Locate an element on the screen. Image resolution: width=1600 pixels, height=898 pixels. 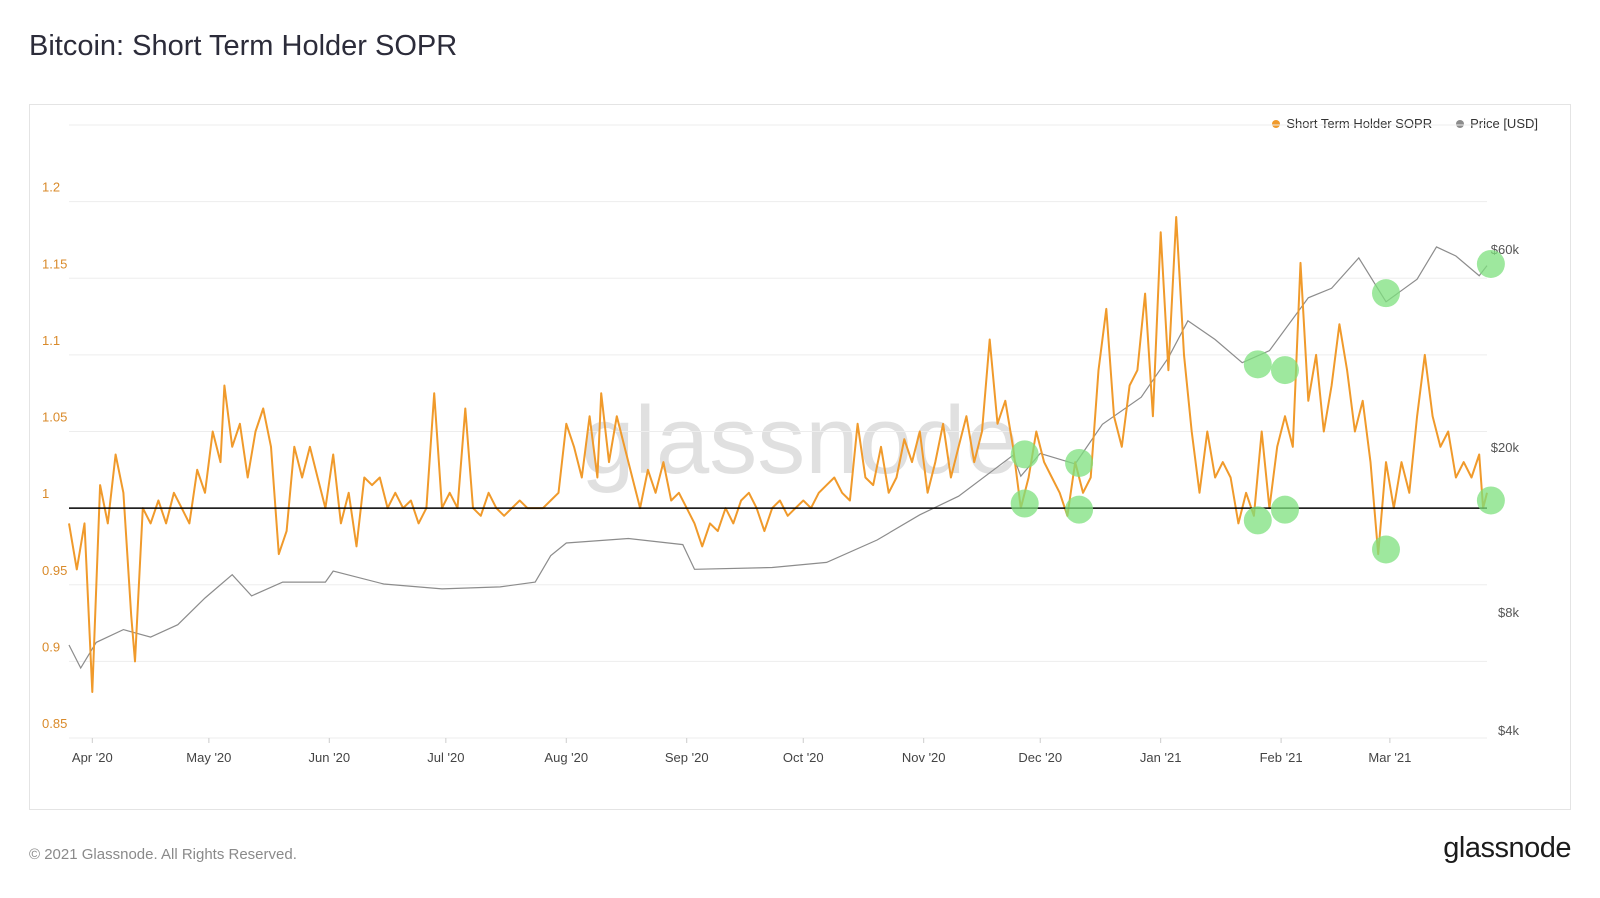
y-left-tick-label: 1.15 is located at coordinates (54, 263).